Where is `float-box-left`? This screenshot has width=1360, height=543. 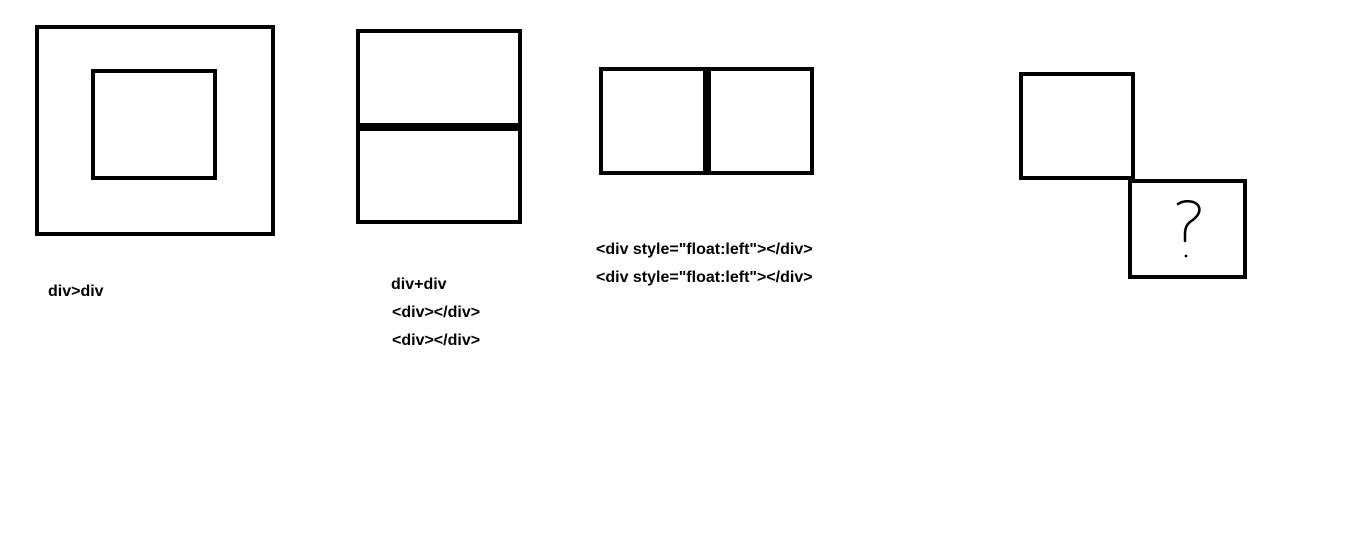 float-box-left is located at coordinates (655, 121).